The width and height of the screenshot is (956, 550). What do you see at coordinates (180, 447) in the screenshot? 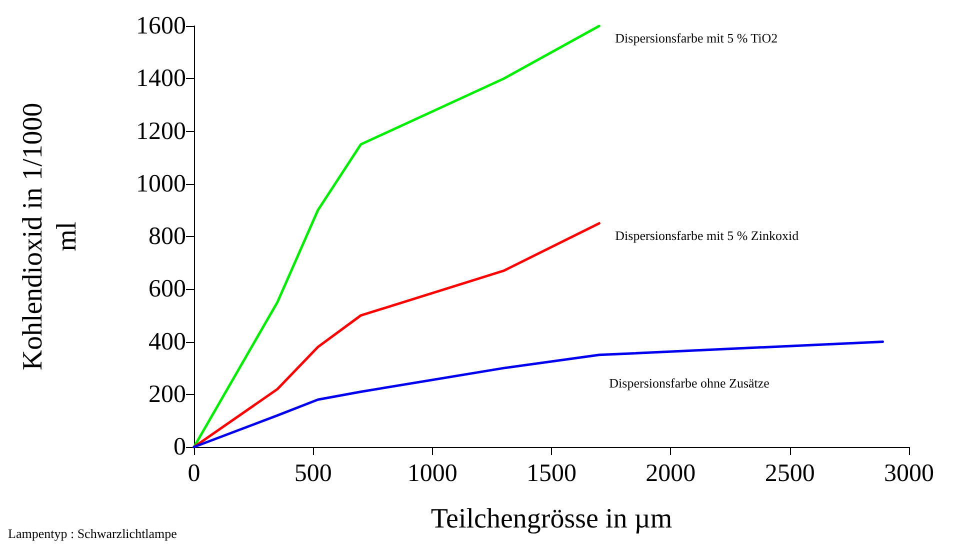
I see `y-tick-label: 0` at bounding box center [180, 447].